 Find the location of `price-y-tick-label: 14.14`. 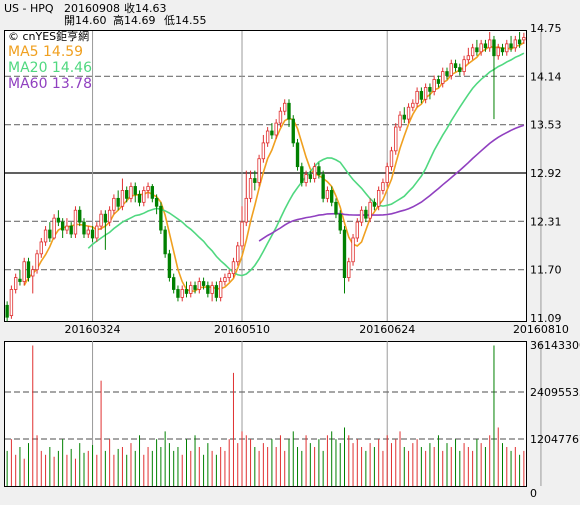

price-y-tick-label: 14.14 is located at coordinates (546, 76).